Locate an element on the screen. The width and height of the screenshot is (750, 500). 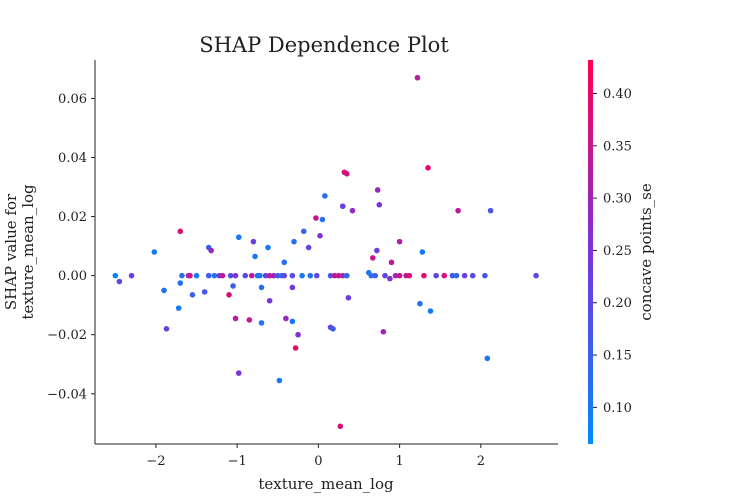
colorbar-tick-label: 0.25 is located at coordinates (617, 251).